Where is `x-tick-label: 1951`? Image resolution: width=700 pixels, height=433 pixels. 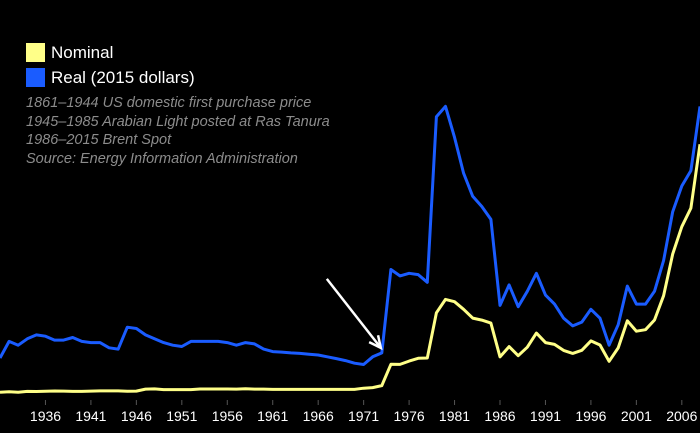 x-tick-label: 1951 is located at coordinates (181, 416).